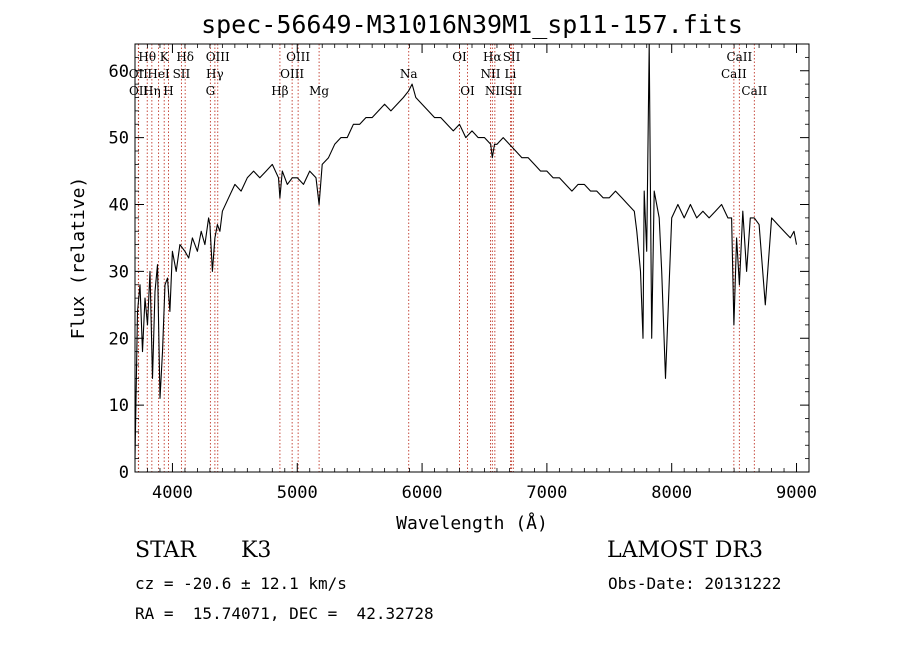 This screenshot has height=649, width=900. I want to click on y-tick-label: 0, so click(124, 473).